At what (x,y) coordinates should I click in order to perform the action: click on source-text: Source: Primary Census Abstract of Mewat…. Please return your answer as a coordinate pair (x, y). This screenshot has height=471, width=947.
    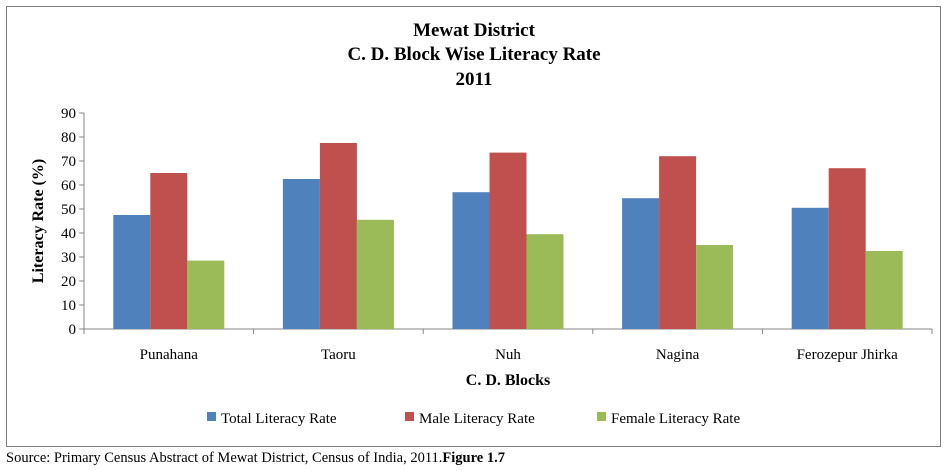
    Looking at the image, I should click on (224, 458).